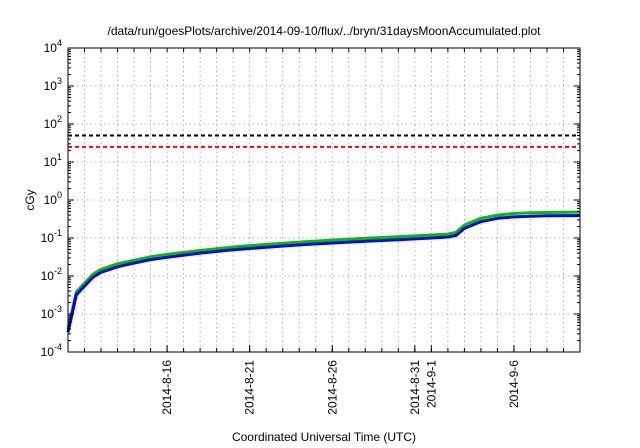  Describe the element at coordinates (514, 384) in the screenshot. I see `x-tick-label: 2014-9-6` at that location.